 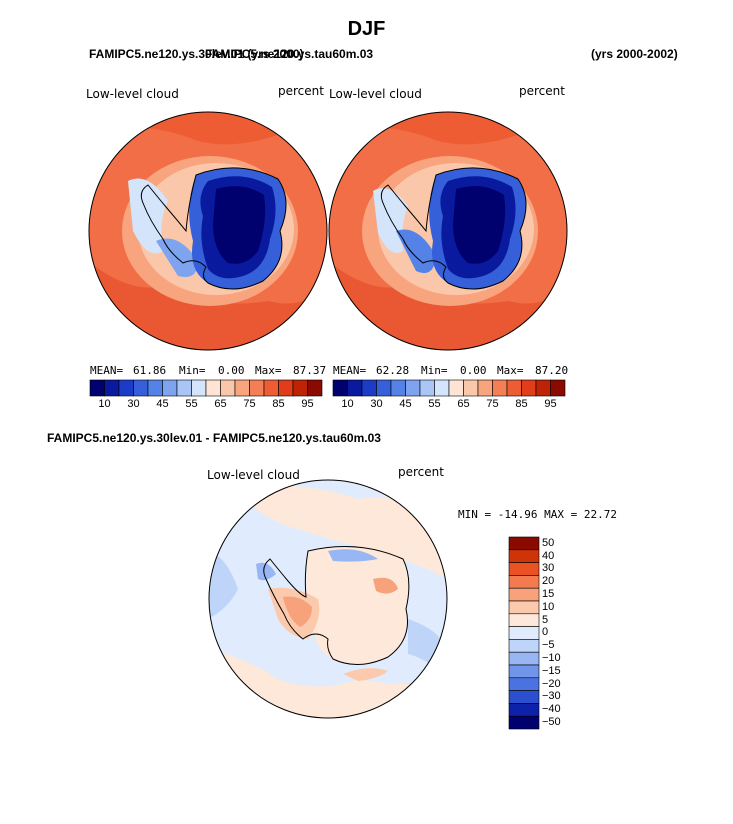 I want to click on colorbar-tick-label: −50, so click(x=551, y=722).